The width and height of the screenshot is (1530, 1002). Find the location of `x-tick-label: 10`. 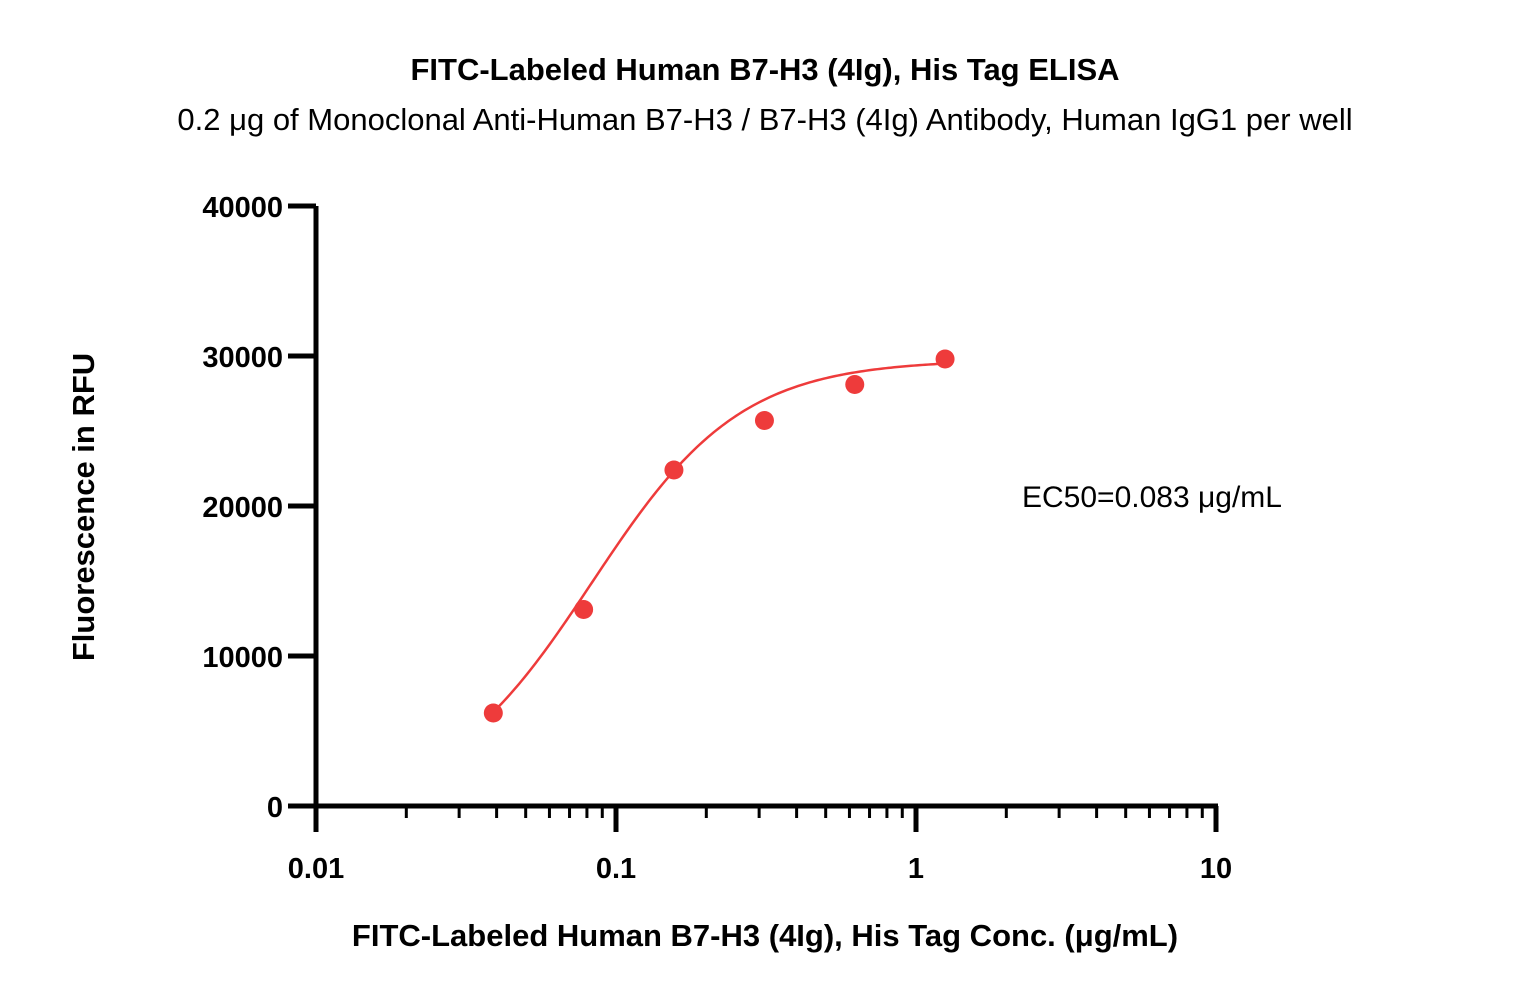

x-tick-label: 10 is located at coordinates (1216, 869).